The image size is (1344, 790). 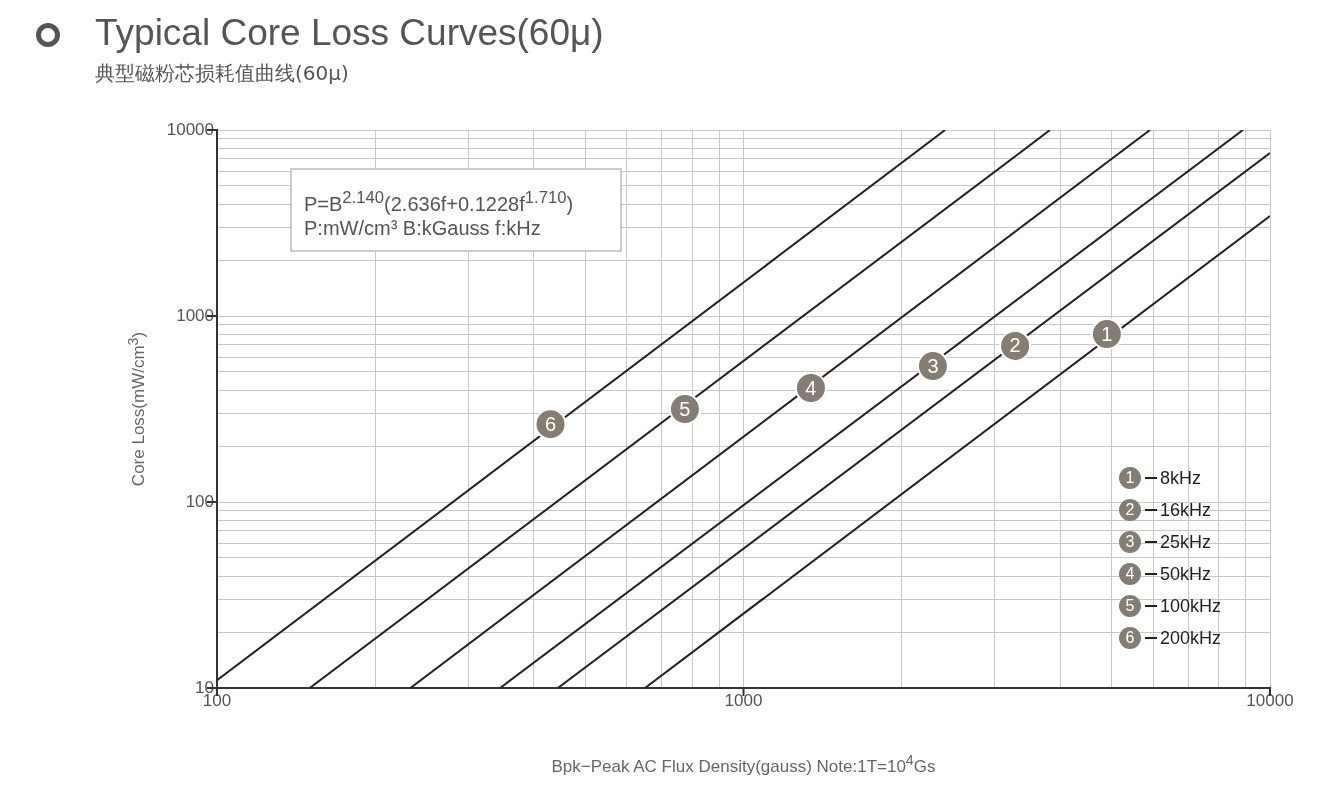 What do you see at coordinates (1270, 700) in the screenshot?
I see `x-tick-label: 10000` at bounding box center [1270, 700].